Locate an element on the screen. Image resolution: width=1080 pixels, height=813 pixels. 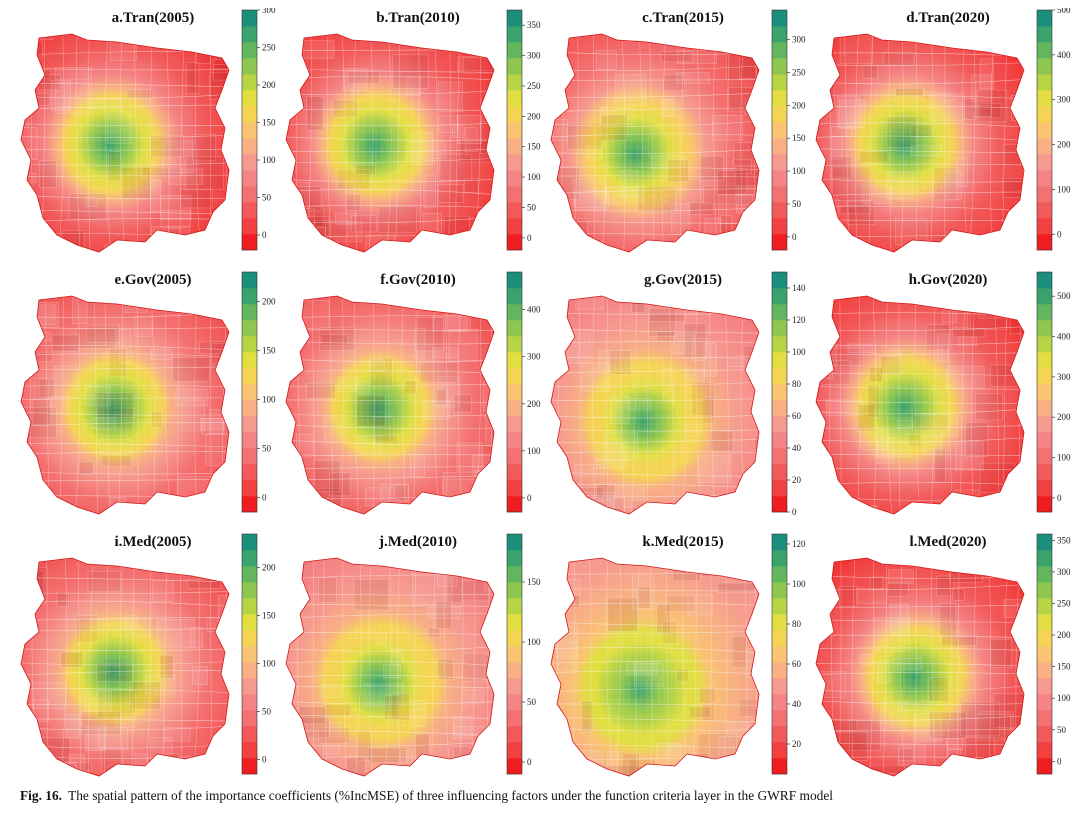
map-panel: c.Tran(2015) 0 50 100 150 200 250 300 is located at coordinates (673, 133).